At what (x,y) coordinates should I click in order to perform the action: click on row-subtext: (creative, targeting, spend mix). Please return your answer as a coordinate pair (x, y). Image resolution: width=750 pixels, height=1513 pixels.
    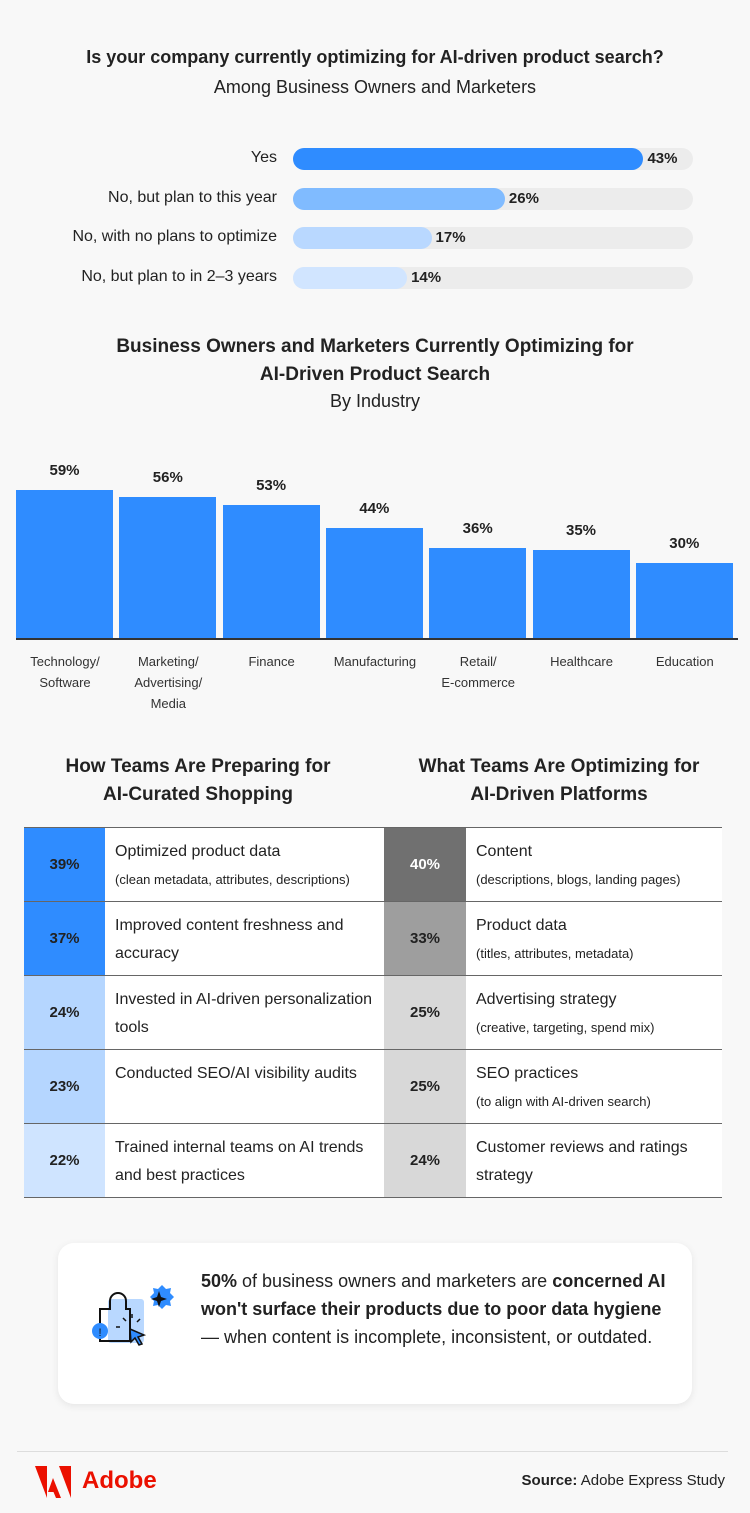
    Looking at the image, I should click on (565, 1027).